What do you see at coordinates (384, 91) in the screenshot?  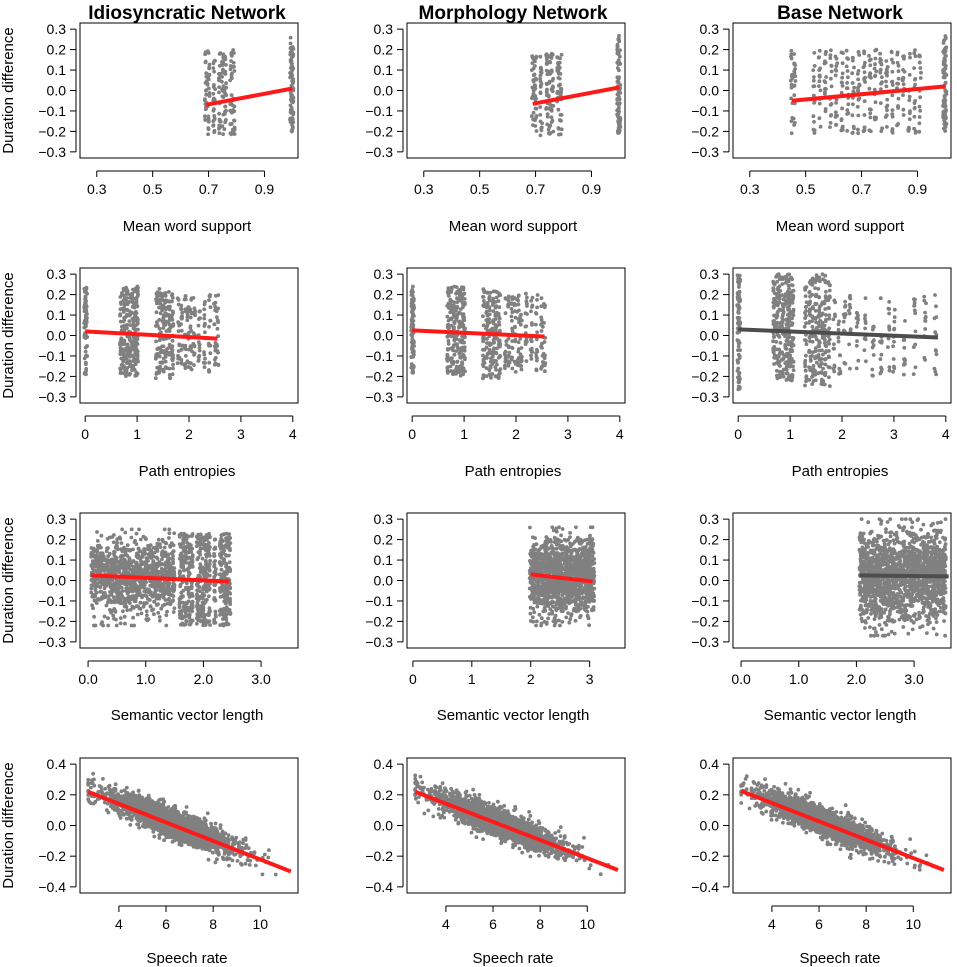 I see `y-tick-label: 0.0` at bounding box center [384, 91].